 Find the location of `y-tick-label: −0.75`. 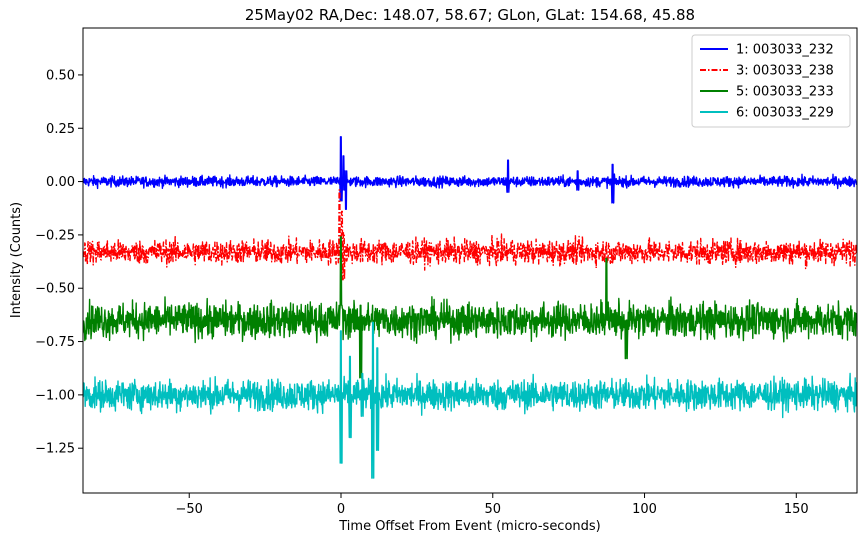

y-tick-label: −0.75 is located at coordinates (55, 342).